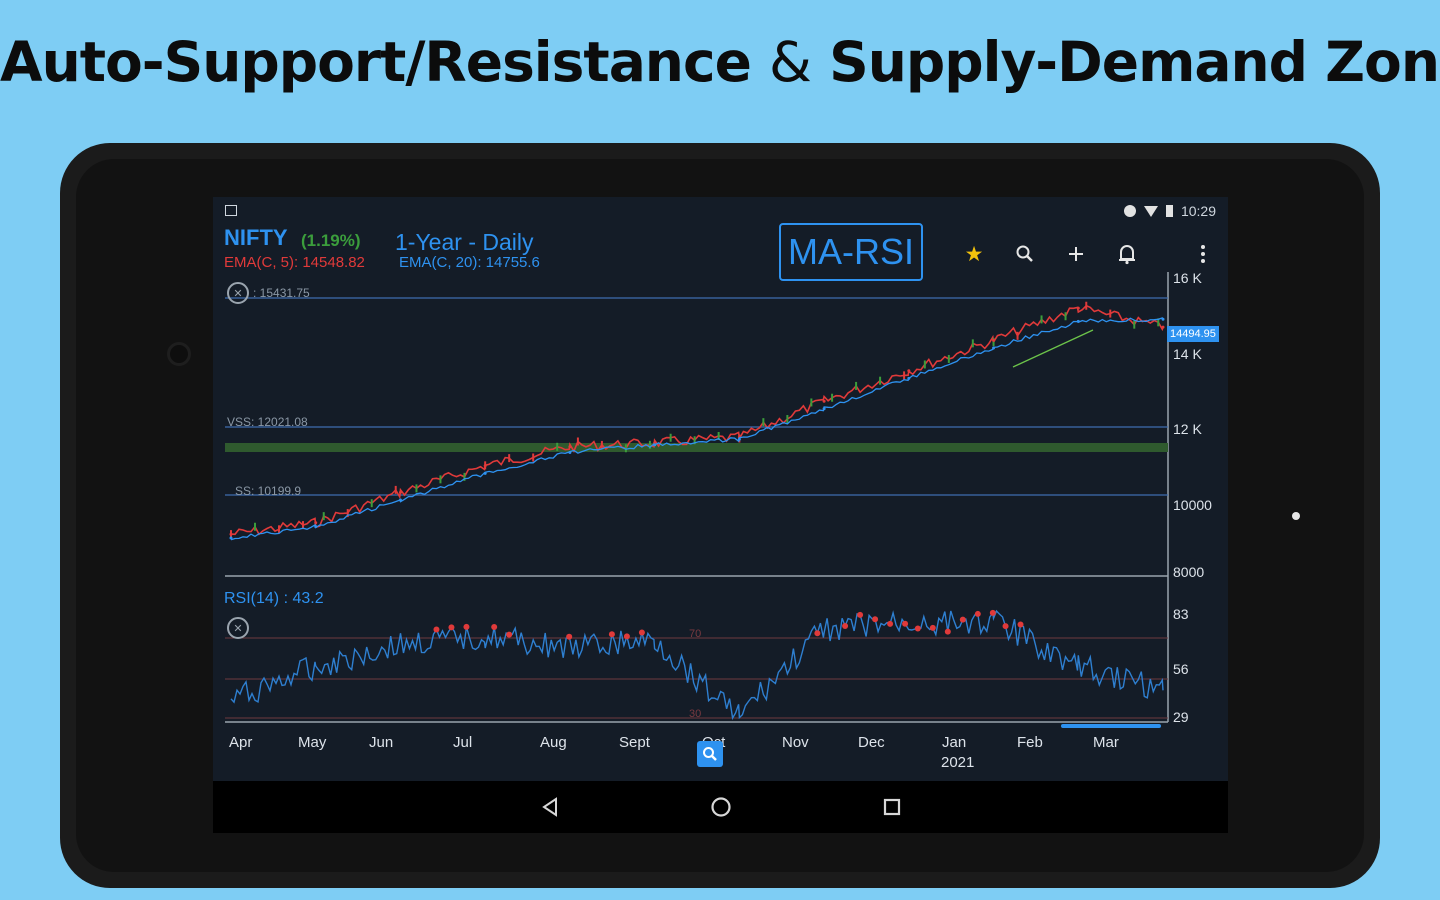  What do you see at coordinates (1106, 742) in the screenshot?
I see `x-label-mar: Mar` at bounding box center [1106, 742].